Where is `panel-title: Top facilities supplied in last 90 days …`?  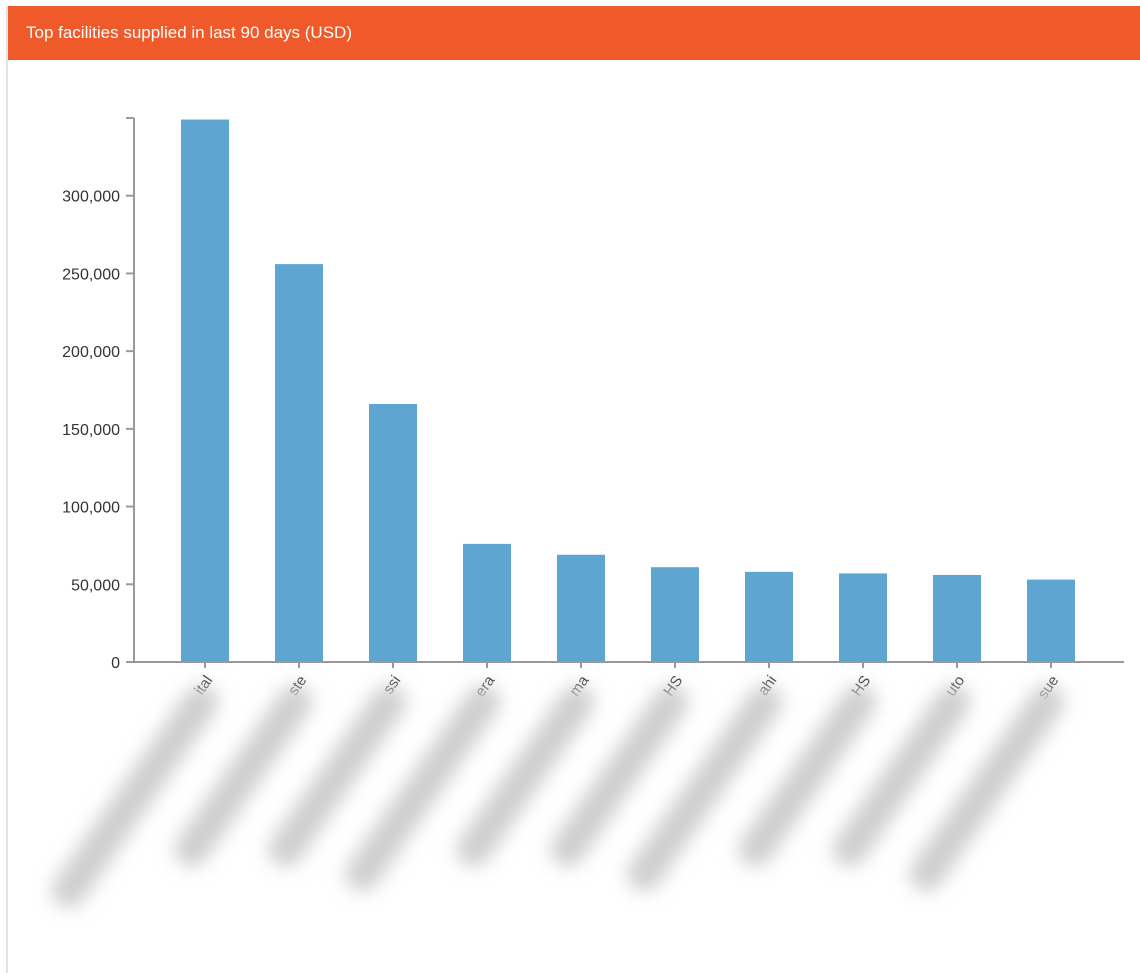
panel-title: Top facilities supplied in last 90 days … is located at coordinates (574, 33).